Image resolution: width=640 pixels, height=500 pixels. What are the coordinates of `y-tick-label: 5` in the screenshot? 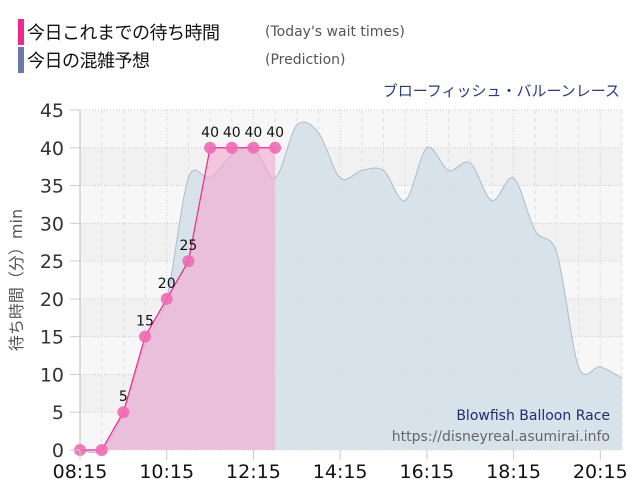 It's located at (58, 413).